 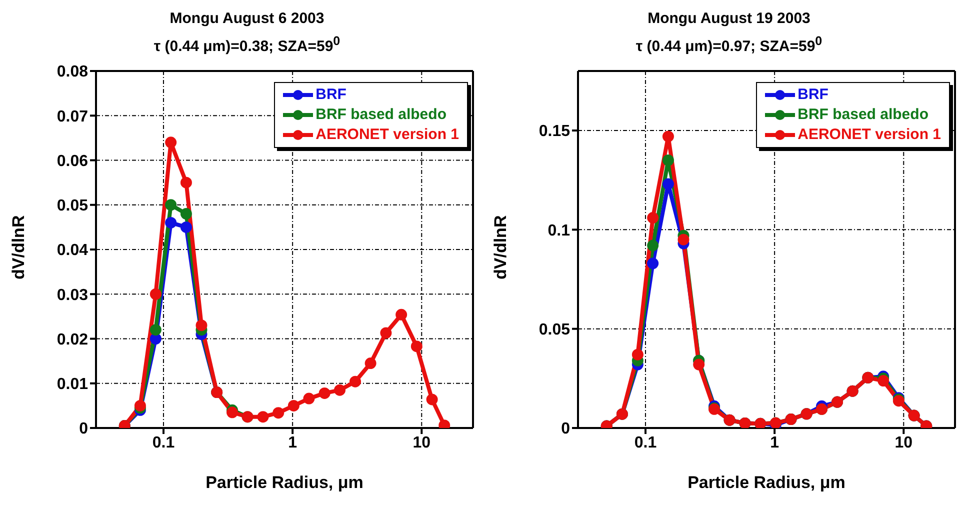 I want to click on y-tick-label: 0.03, so click(x=72, y=295).